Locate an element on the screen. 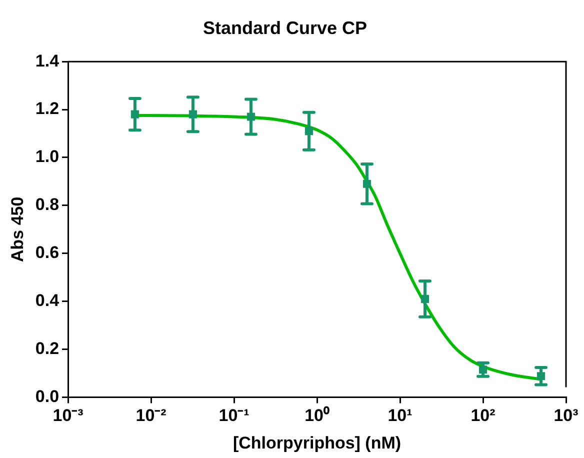  y-tick-label: 1.0 is located at coordinates (47, 156).